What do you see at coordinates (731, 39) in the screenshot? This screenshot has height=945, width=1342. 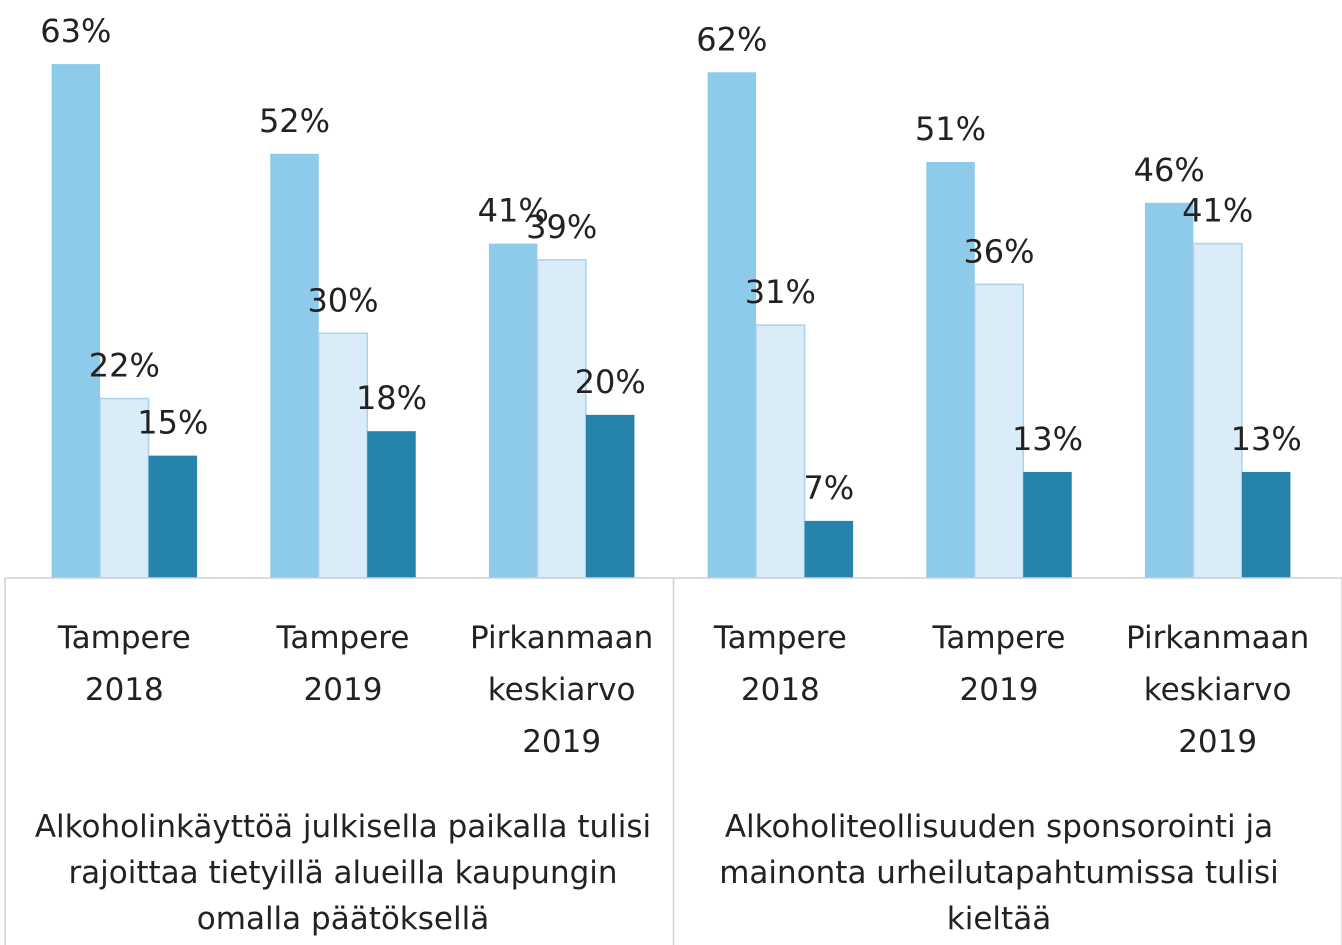 I see `data-label: 62%` at bounding box center [731, 39].